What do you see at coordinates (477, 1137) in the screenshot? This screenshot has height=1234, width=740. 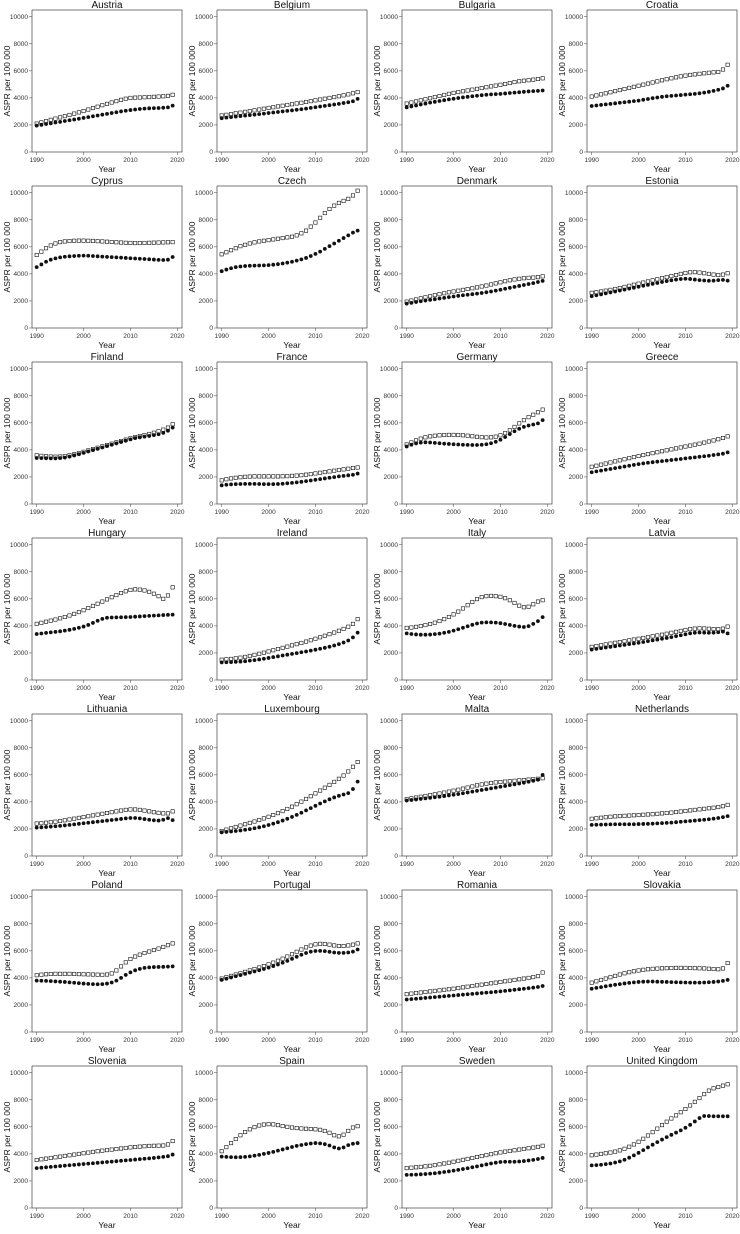 I see `plot-frame` at bounding box center [477, 1137].